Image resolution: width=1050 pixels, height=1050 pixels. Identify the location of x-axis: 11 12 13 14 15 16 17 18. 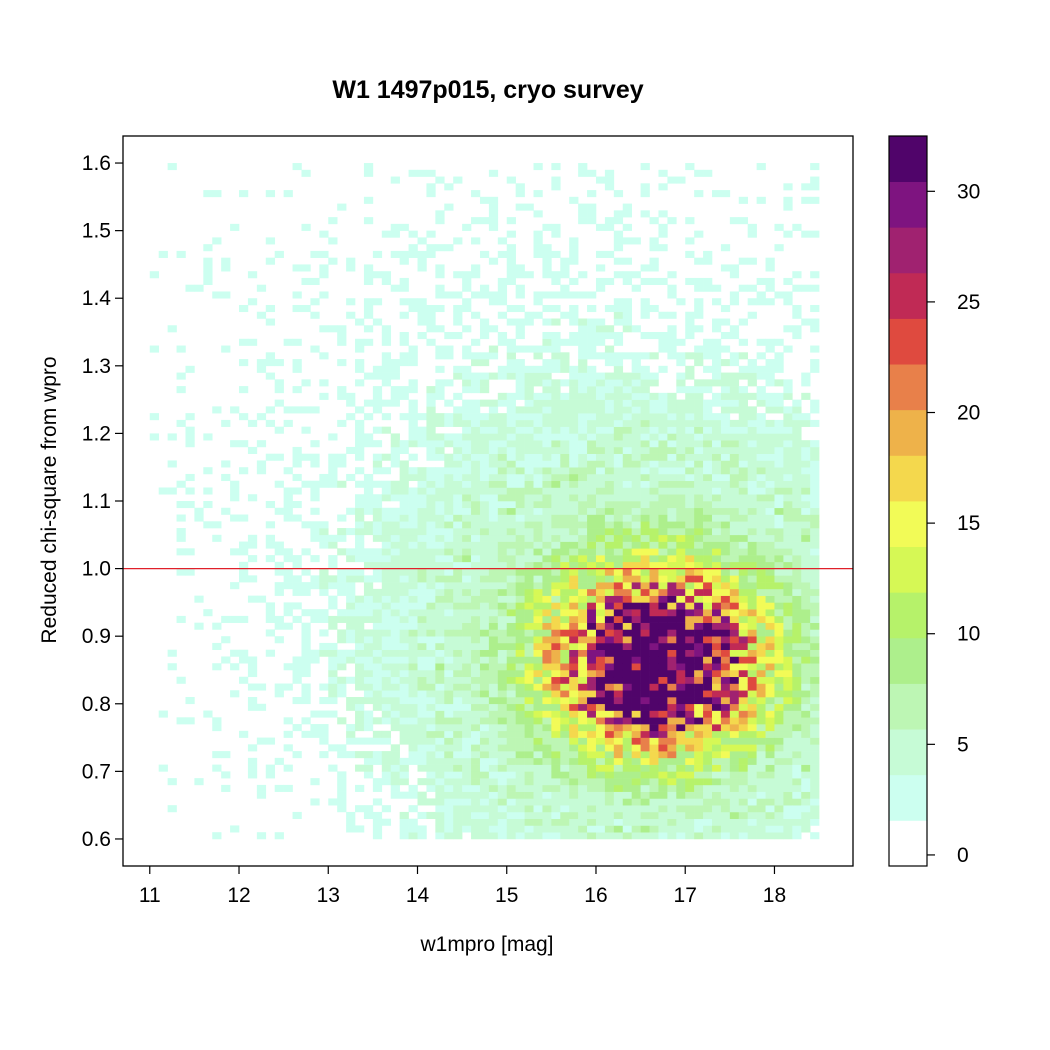
(462, 886).